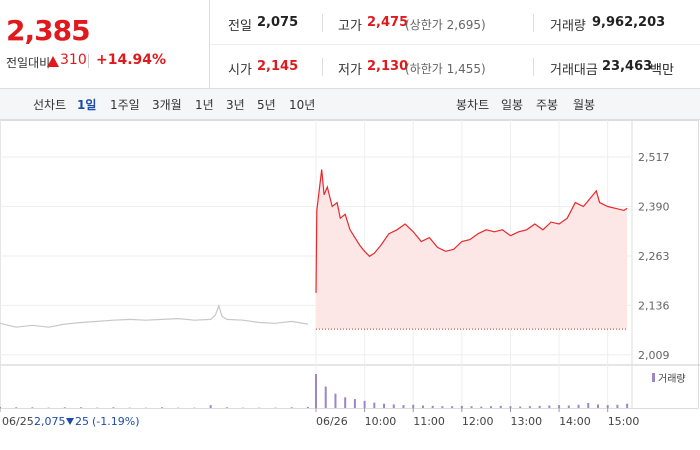 The height and width of the screenshot is (450, 700). Describe the element at coordinates (575, 421) in the screenshot. I see `x-tick-label: 14:00` at that location.